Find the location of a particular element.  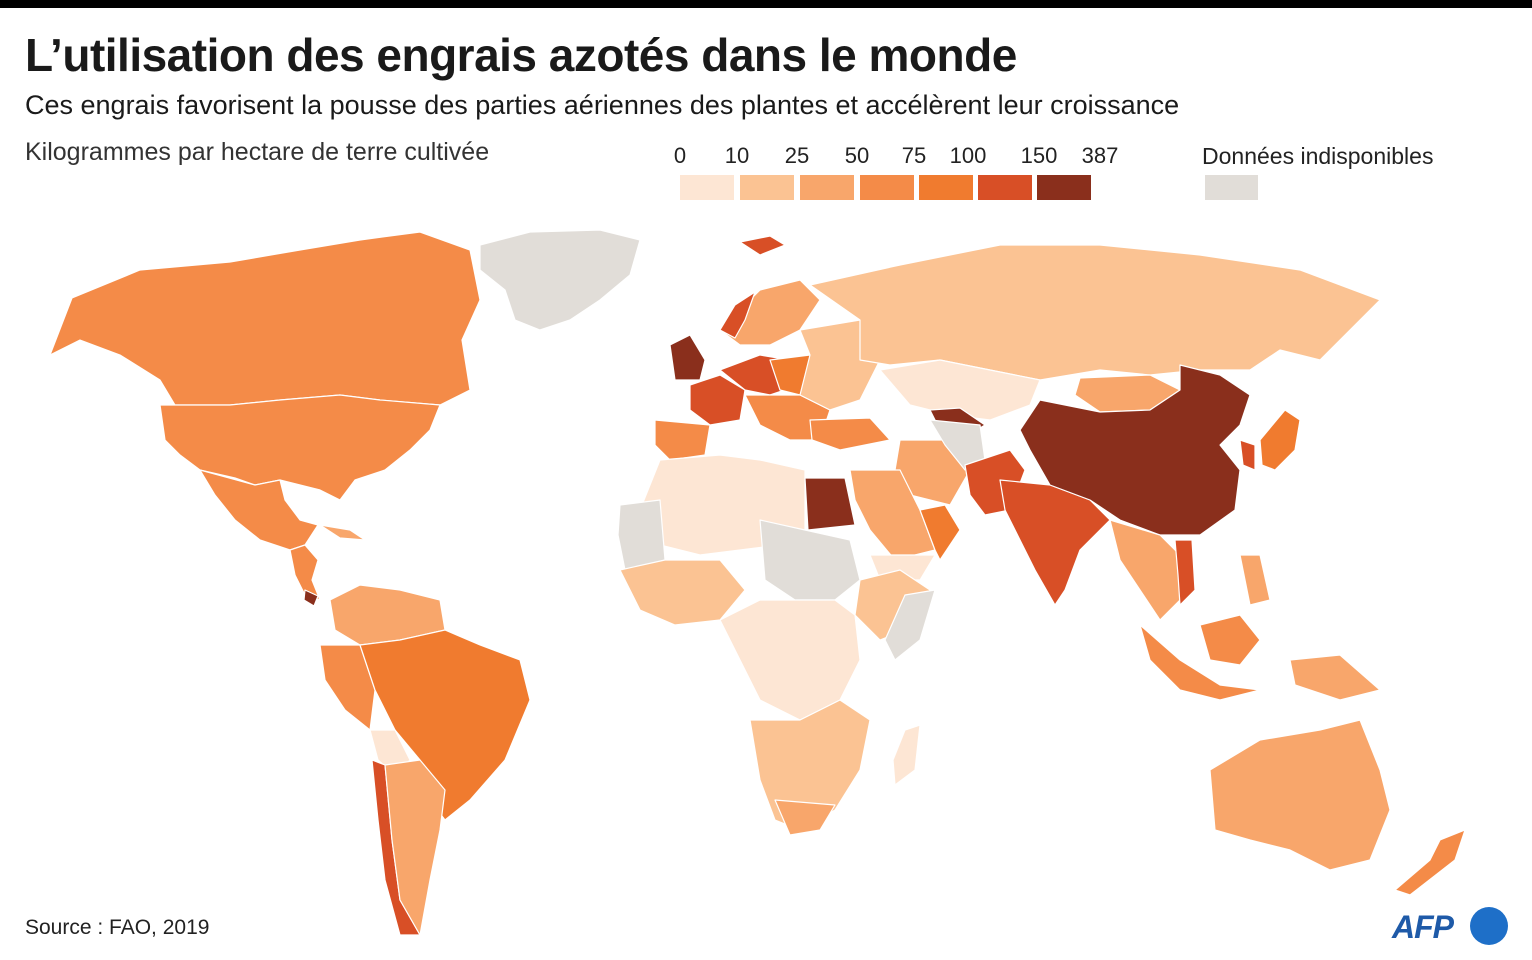

country-australia is located at coordinates (1300, 795).